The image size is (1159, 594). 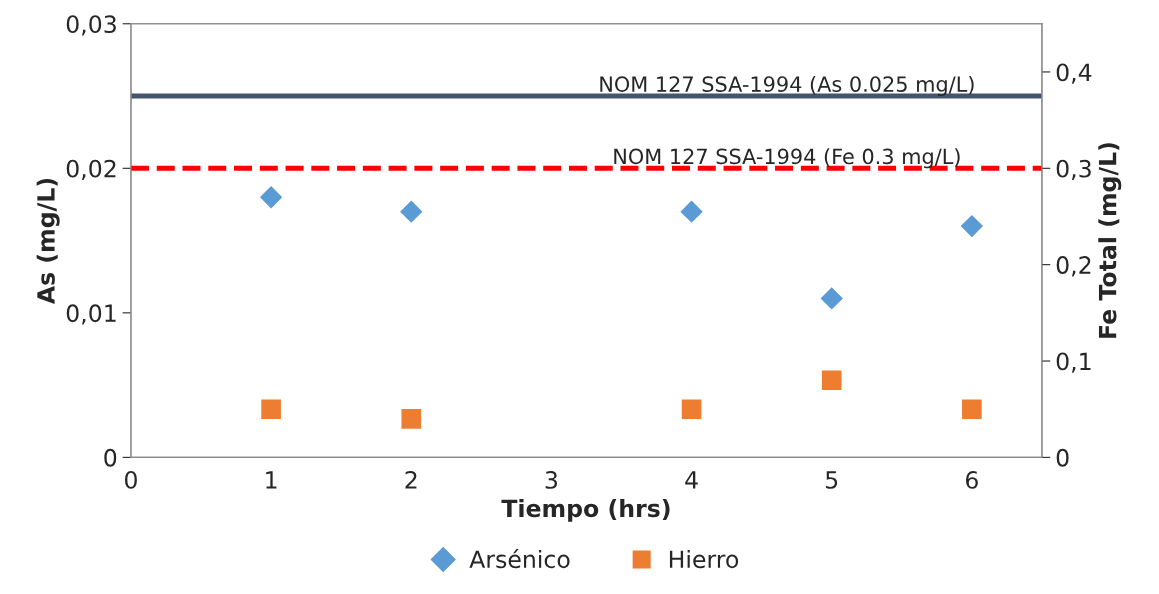 What do you see at coordinates (704, 559) in the screenshot?
I see `legend-label: Hierro` at bounding box center [704, 559].